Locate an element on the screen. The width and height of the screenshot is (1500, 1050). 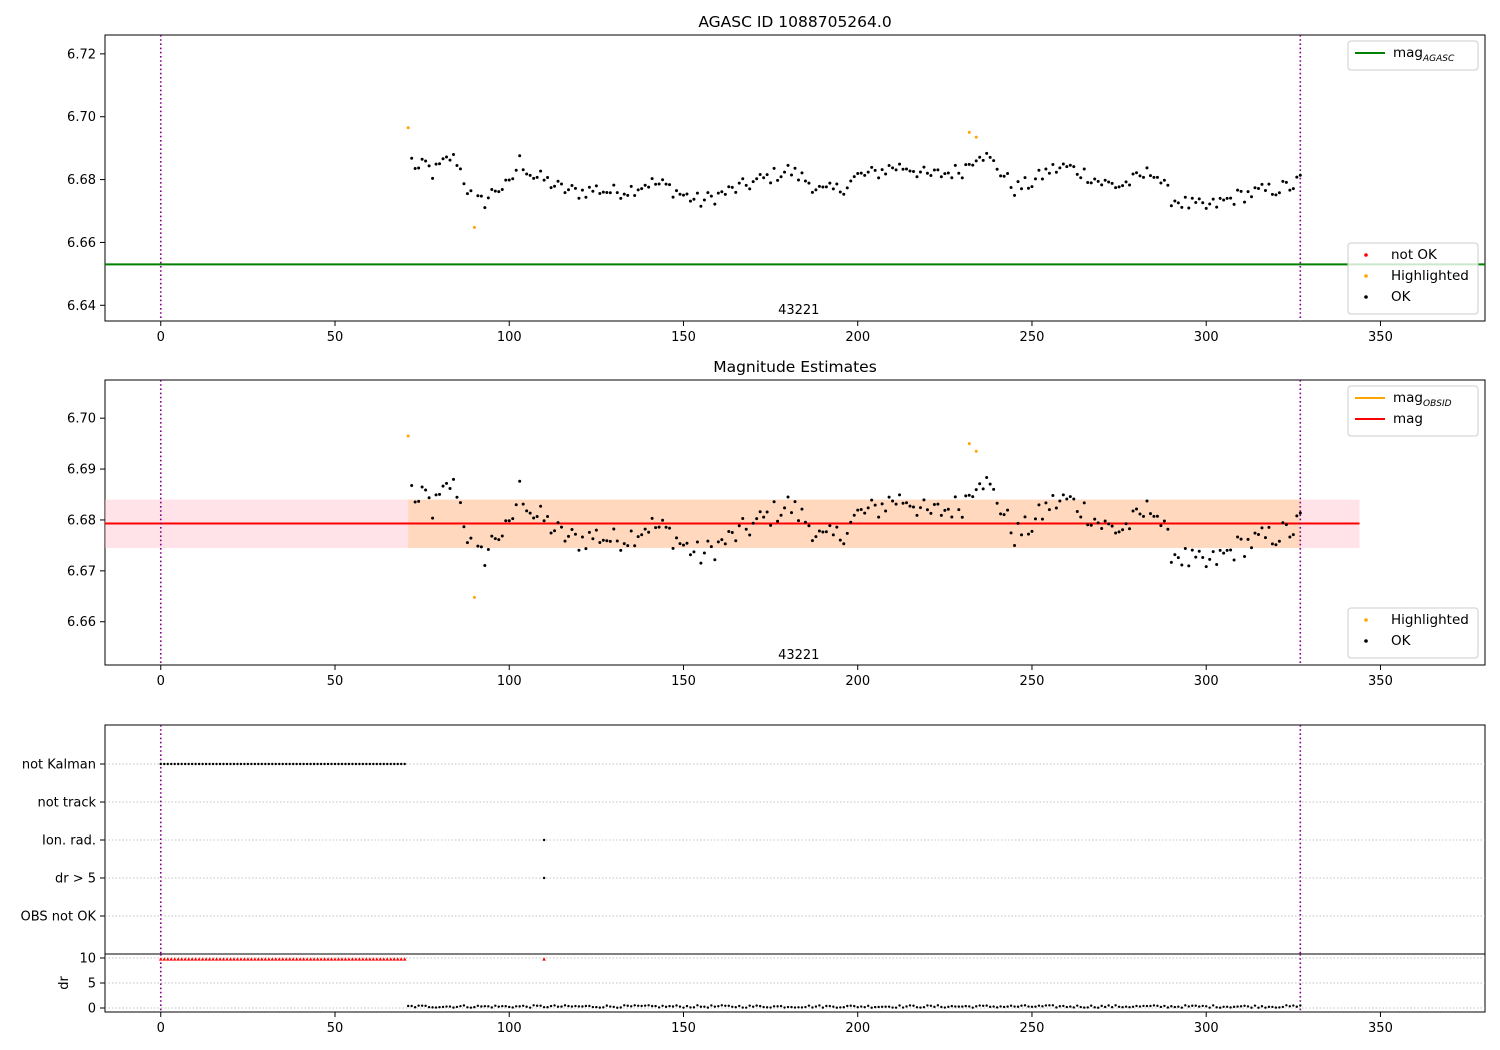
x-tick-label: 350 is located at coordinates (1380, 681).